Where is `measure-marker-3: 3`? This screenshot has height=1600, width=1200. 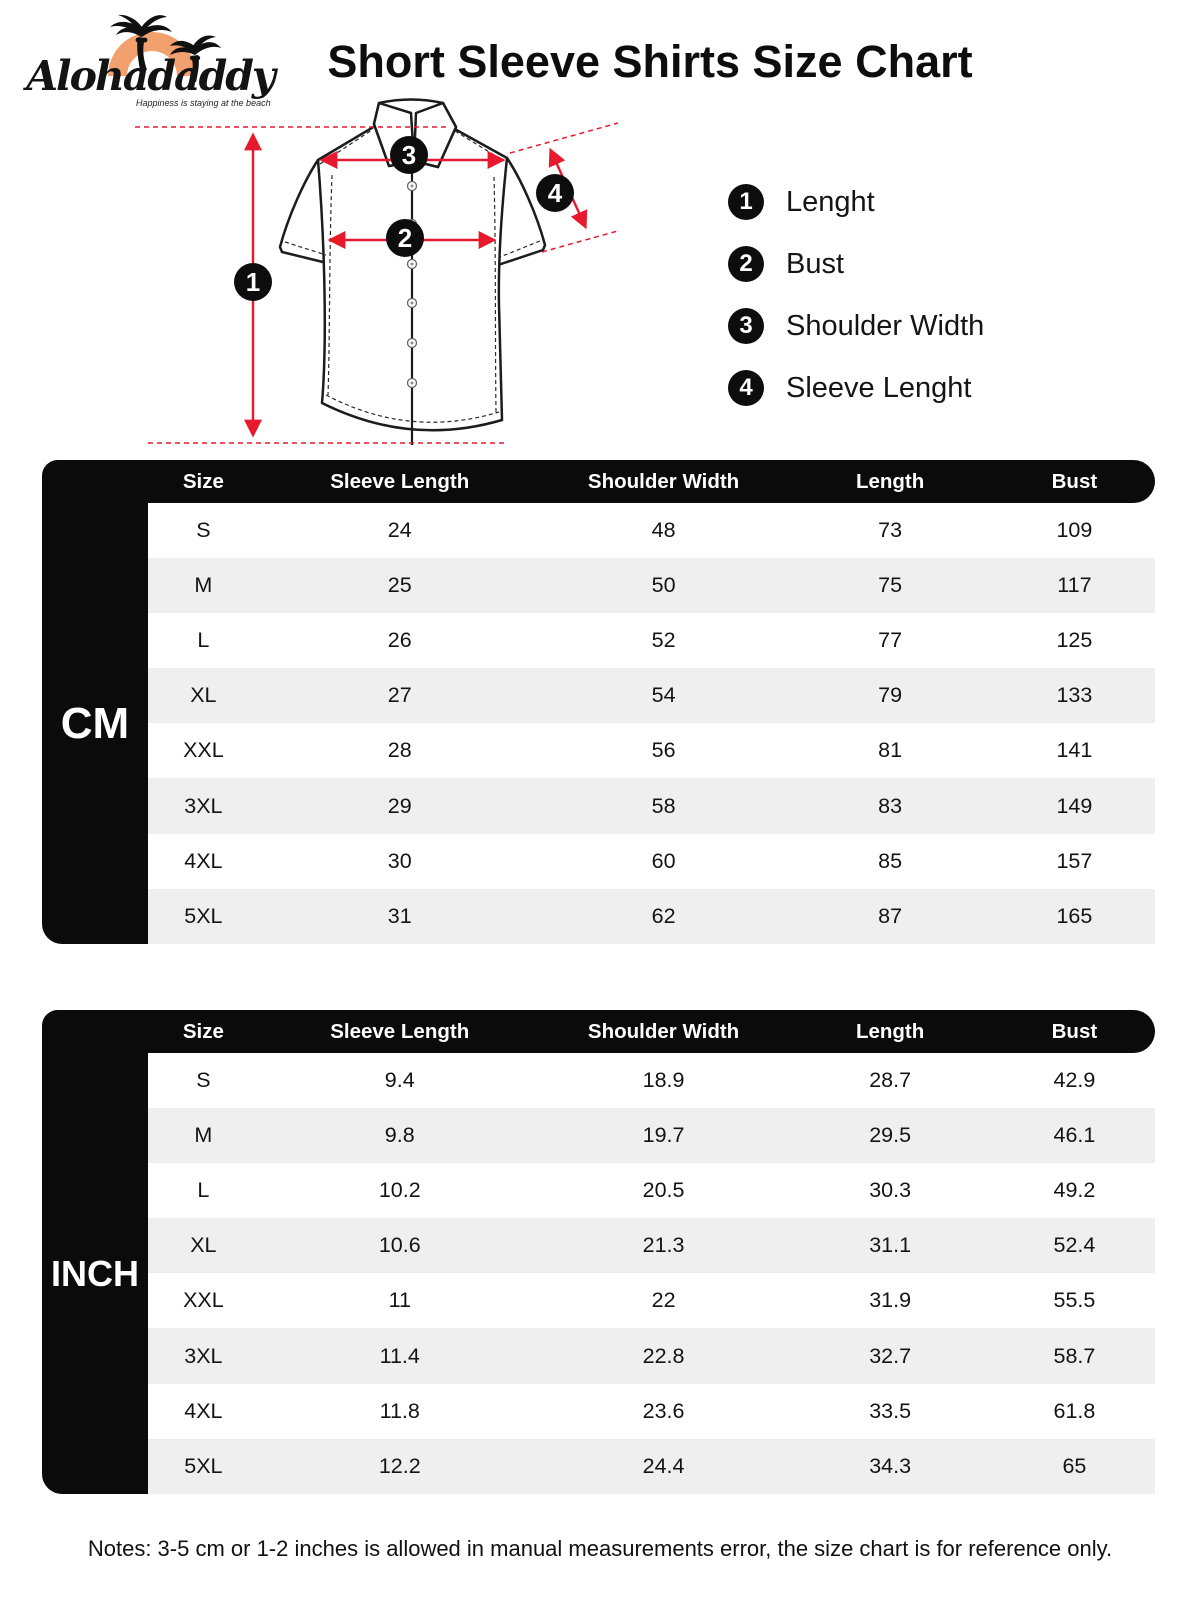
measure-marker-3: 3 is located at coordinates (409, 155).